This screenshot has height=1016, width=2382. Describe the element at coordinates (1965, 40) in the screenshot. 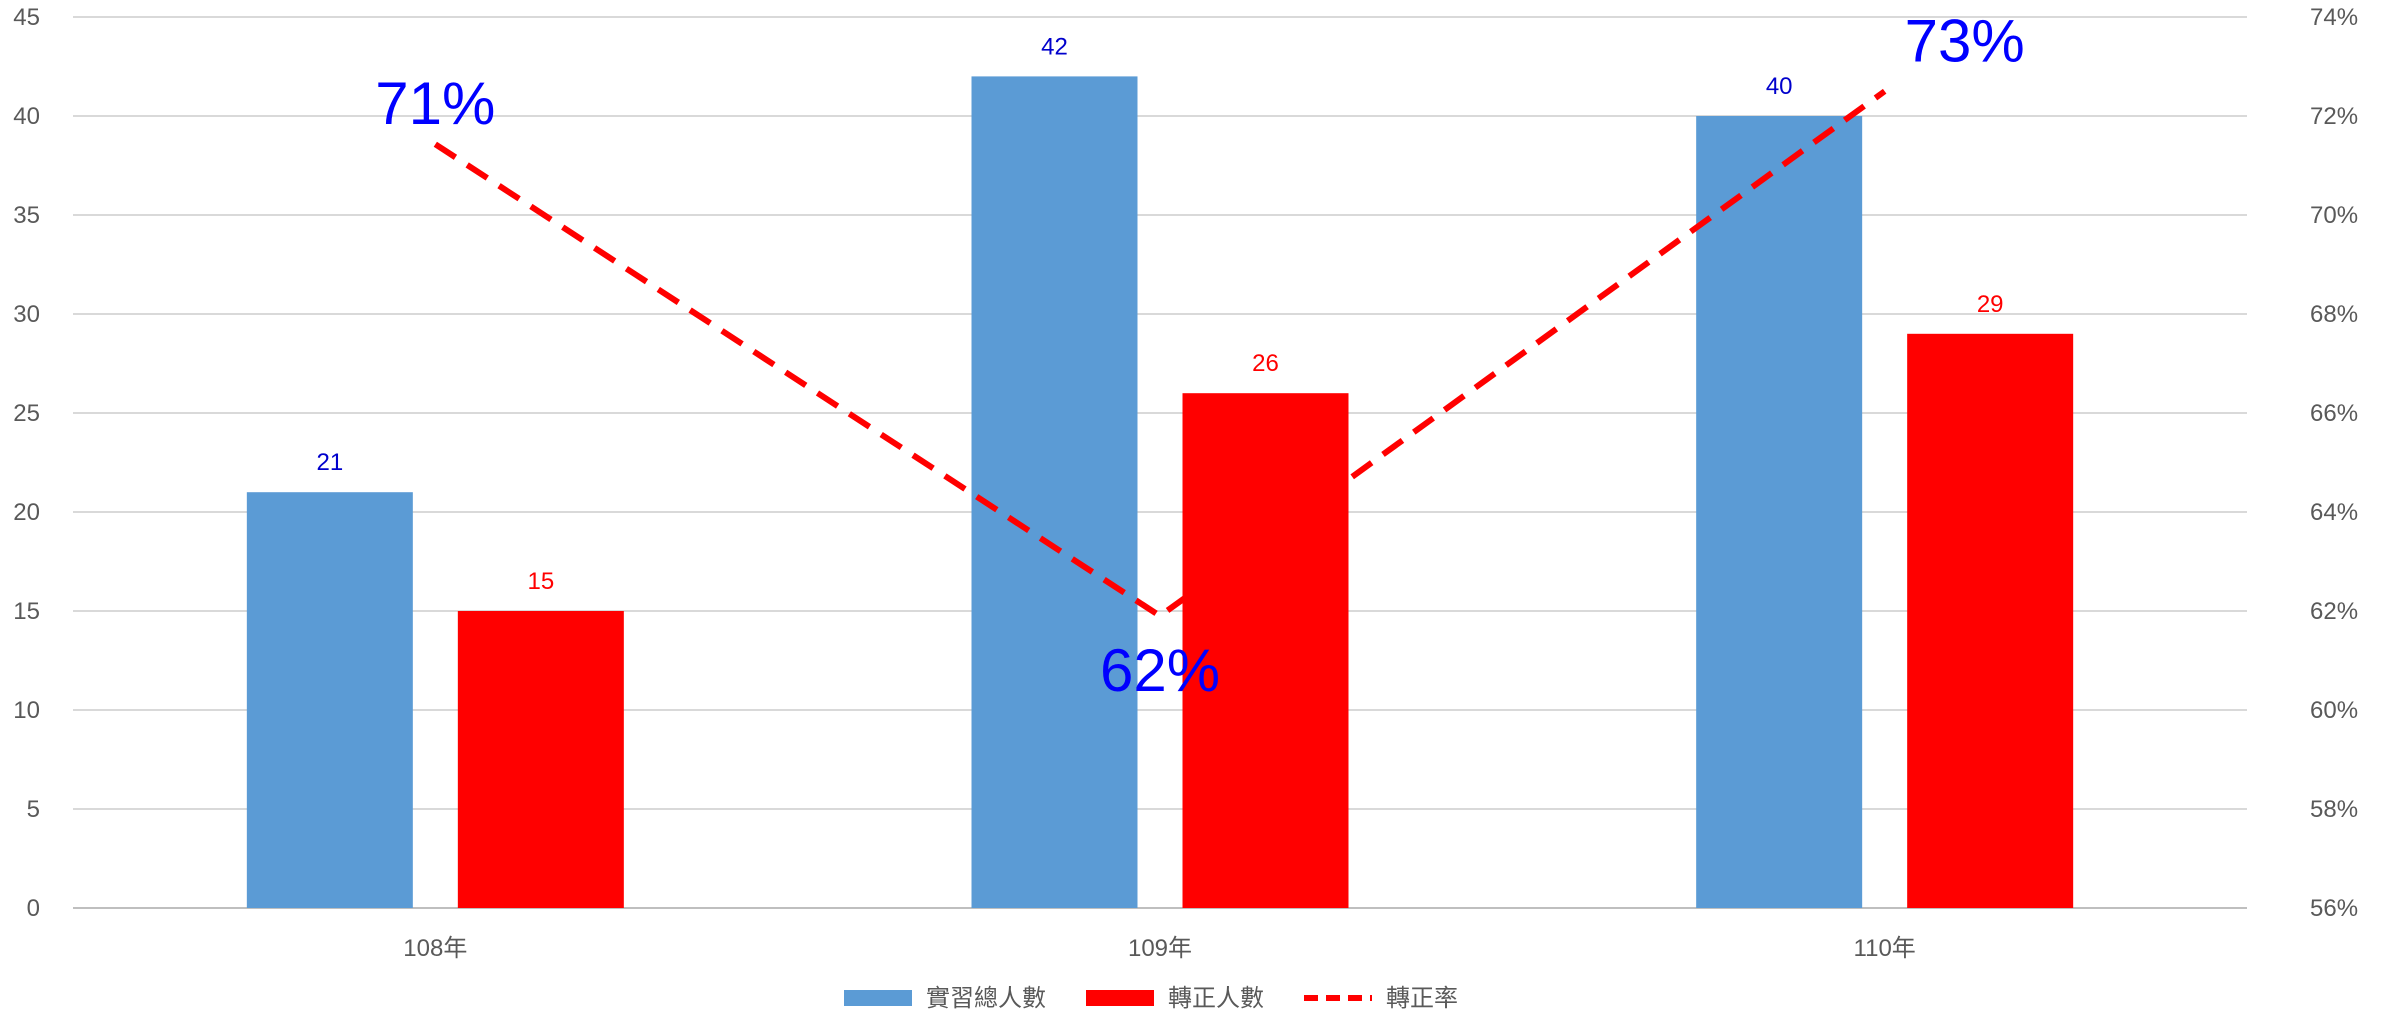

I see `rate-value-label: 73%` at that location.